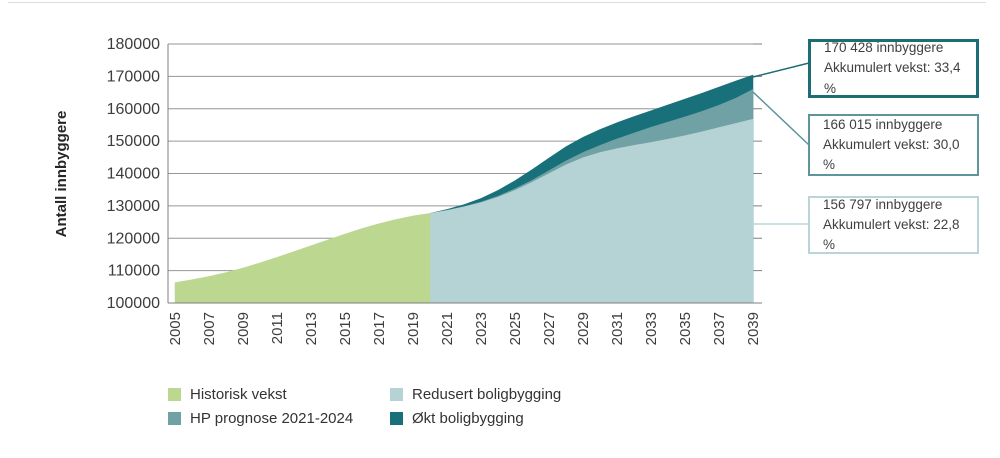 The height and width of the screenshot is (458, 1000). What do you see at coordinates (651, 328) in the screenshot?
I see `x-axis-tick-label: 2033` at bounding box center [651, 328].